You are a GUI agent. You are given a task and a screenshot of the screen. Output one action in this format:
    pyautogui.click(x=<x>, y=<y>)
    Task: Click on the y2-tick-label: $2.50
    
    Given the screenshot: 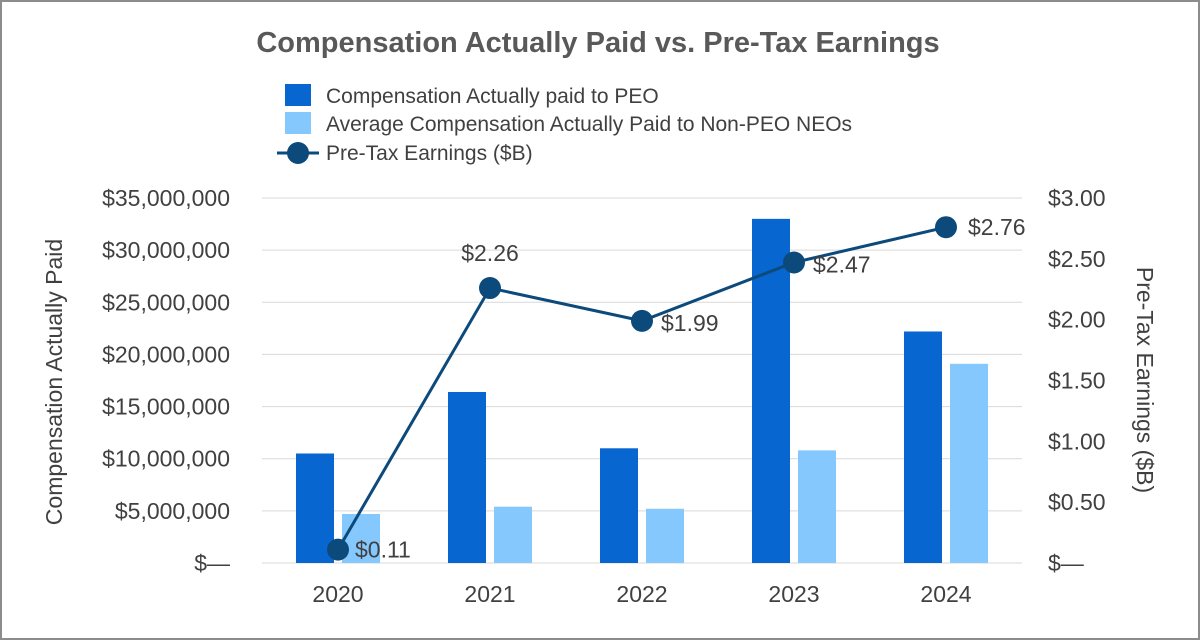 What is the action you would take?
    pyautogui.click(x=1077, y=259)
    